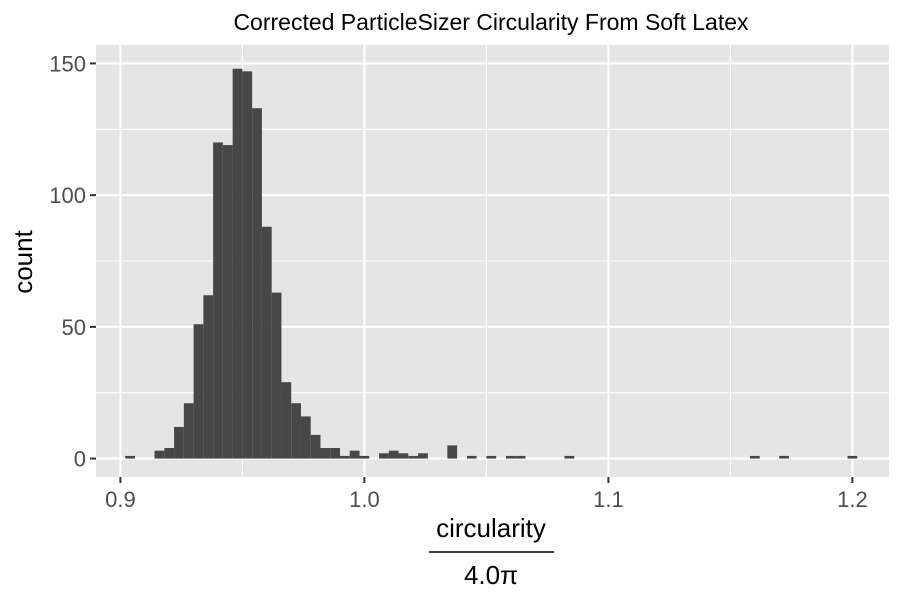 The image size is (900, 600). I want to click on x-tick-label: 1.0, so click(364, 499).